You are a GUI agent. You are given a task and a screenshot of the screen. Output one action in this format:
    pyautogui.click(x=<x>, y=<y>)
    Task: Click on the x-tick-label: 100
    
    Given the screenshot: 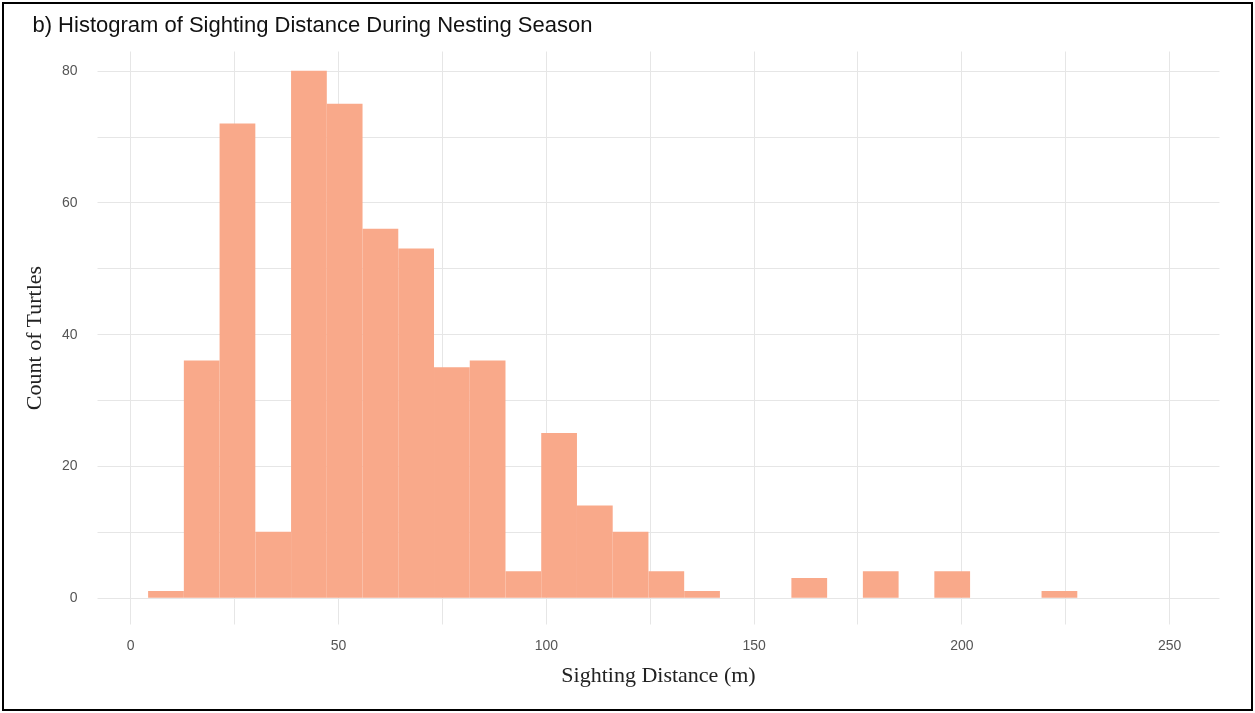 What is the action you would take?
    pyautogui.click(x=546, y=644)
    